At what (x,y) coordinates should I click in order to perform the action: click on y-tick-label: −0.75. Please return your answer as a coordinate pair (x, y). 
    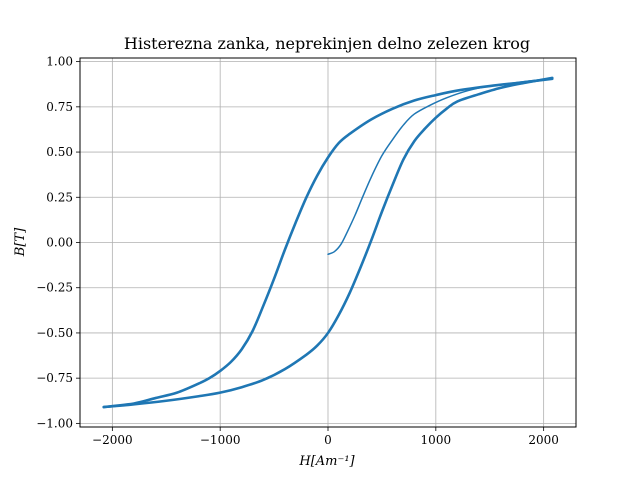
    Looking at the image, I should click on (54, 378).